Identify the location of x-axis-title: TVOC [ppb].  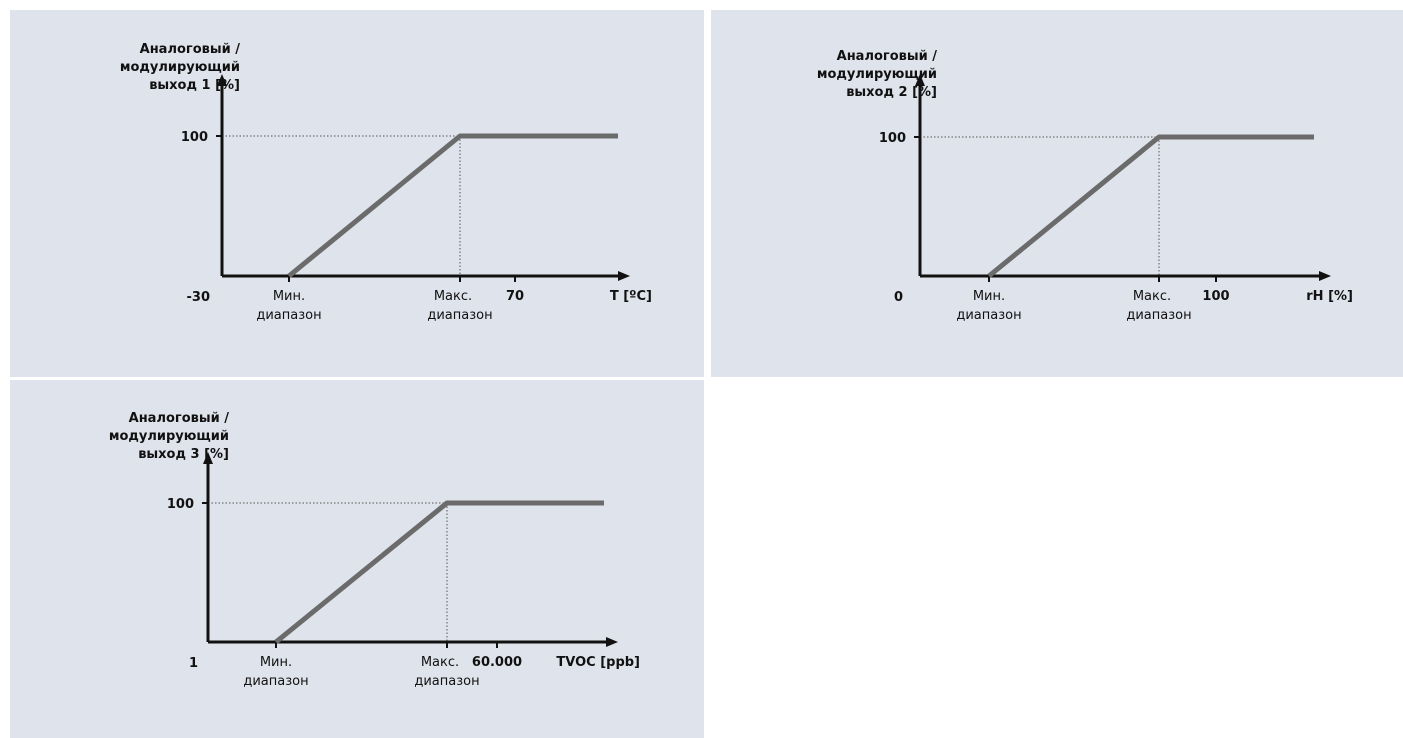
(598, 662).